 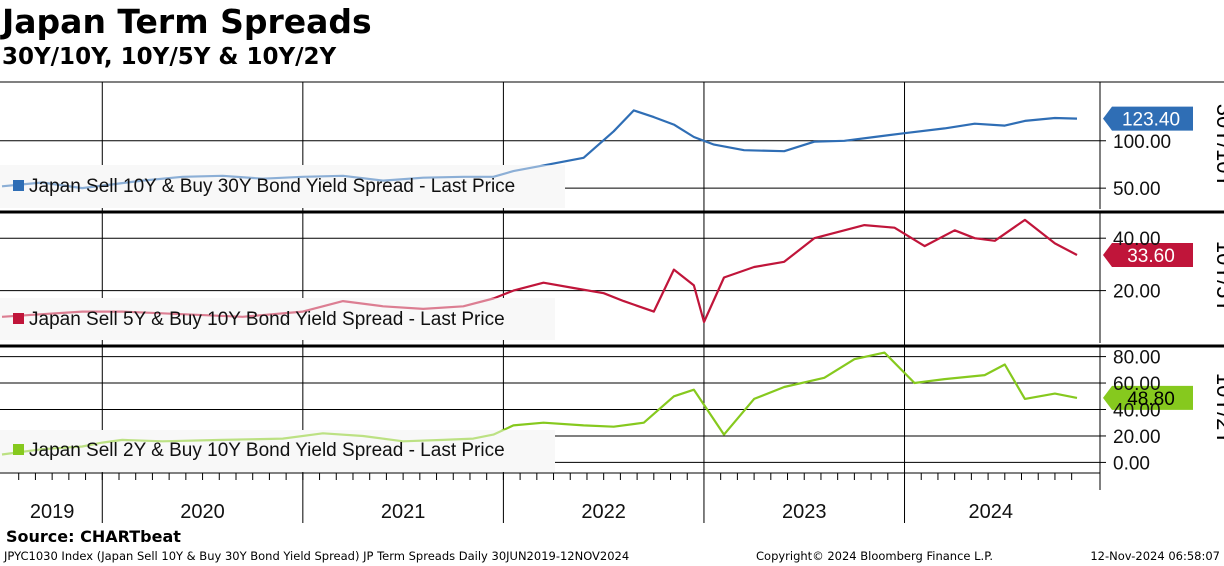 What do you see at coordinates (1137, 358) in the screenshot?
I see `y-tick-label: 80.00` at bounding box center [1137, 358].